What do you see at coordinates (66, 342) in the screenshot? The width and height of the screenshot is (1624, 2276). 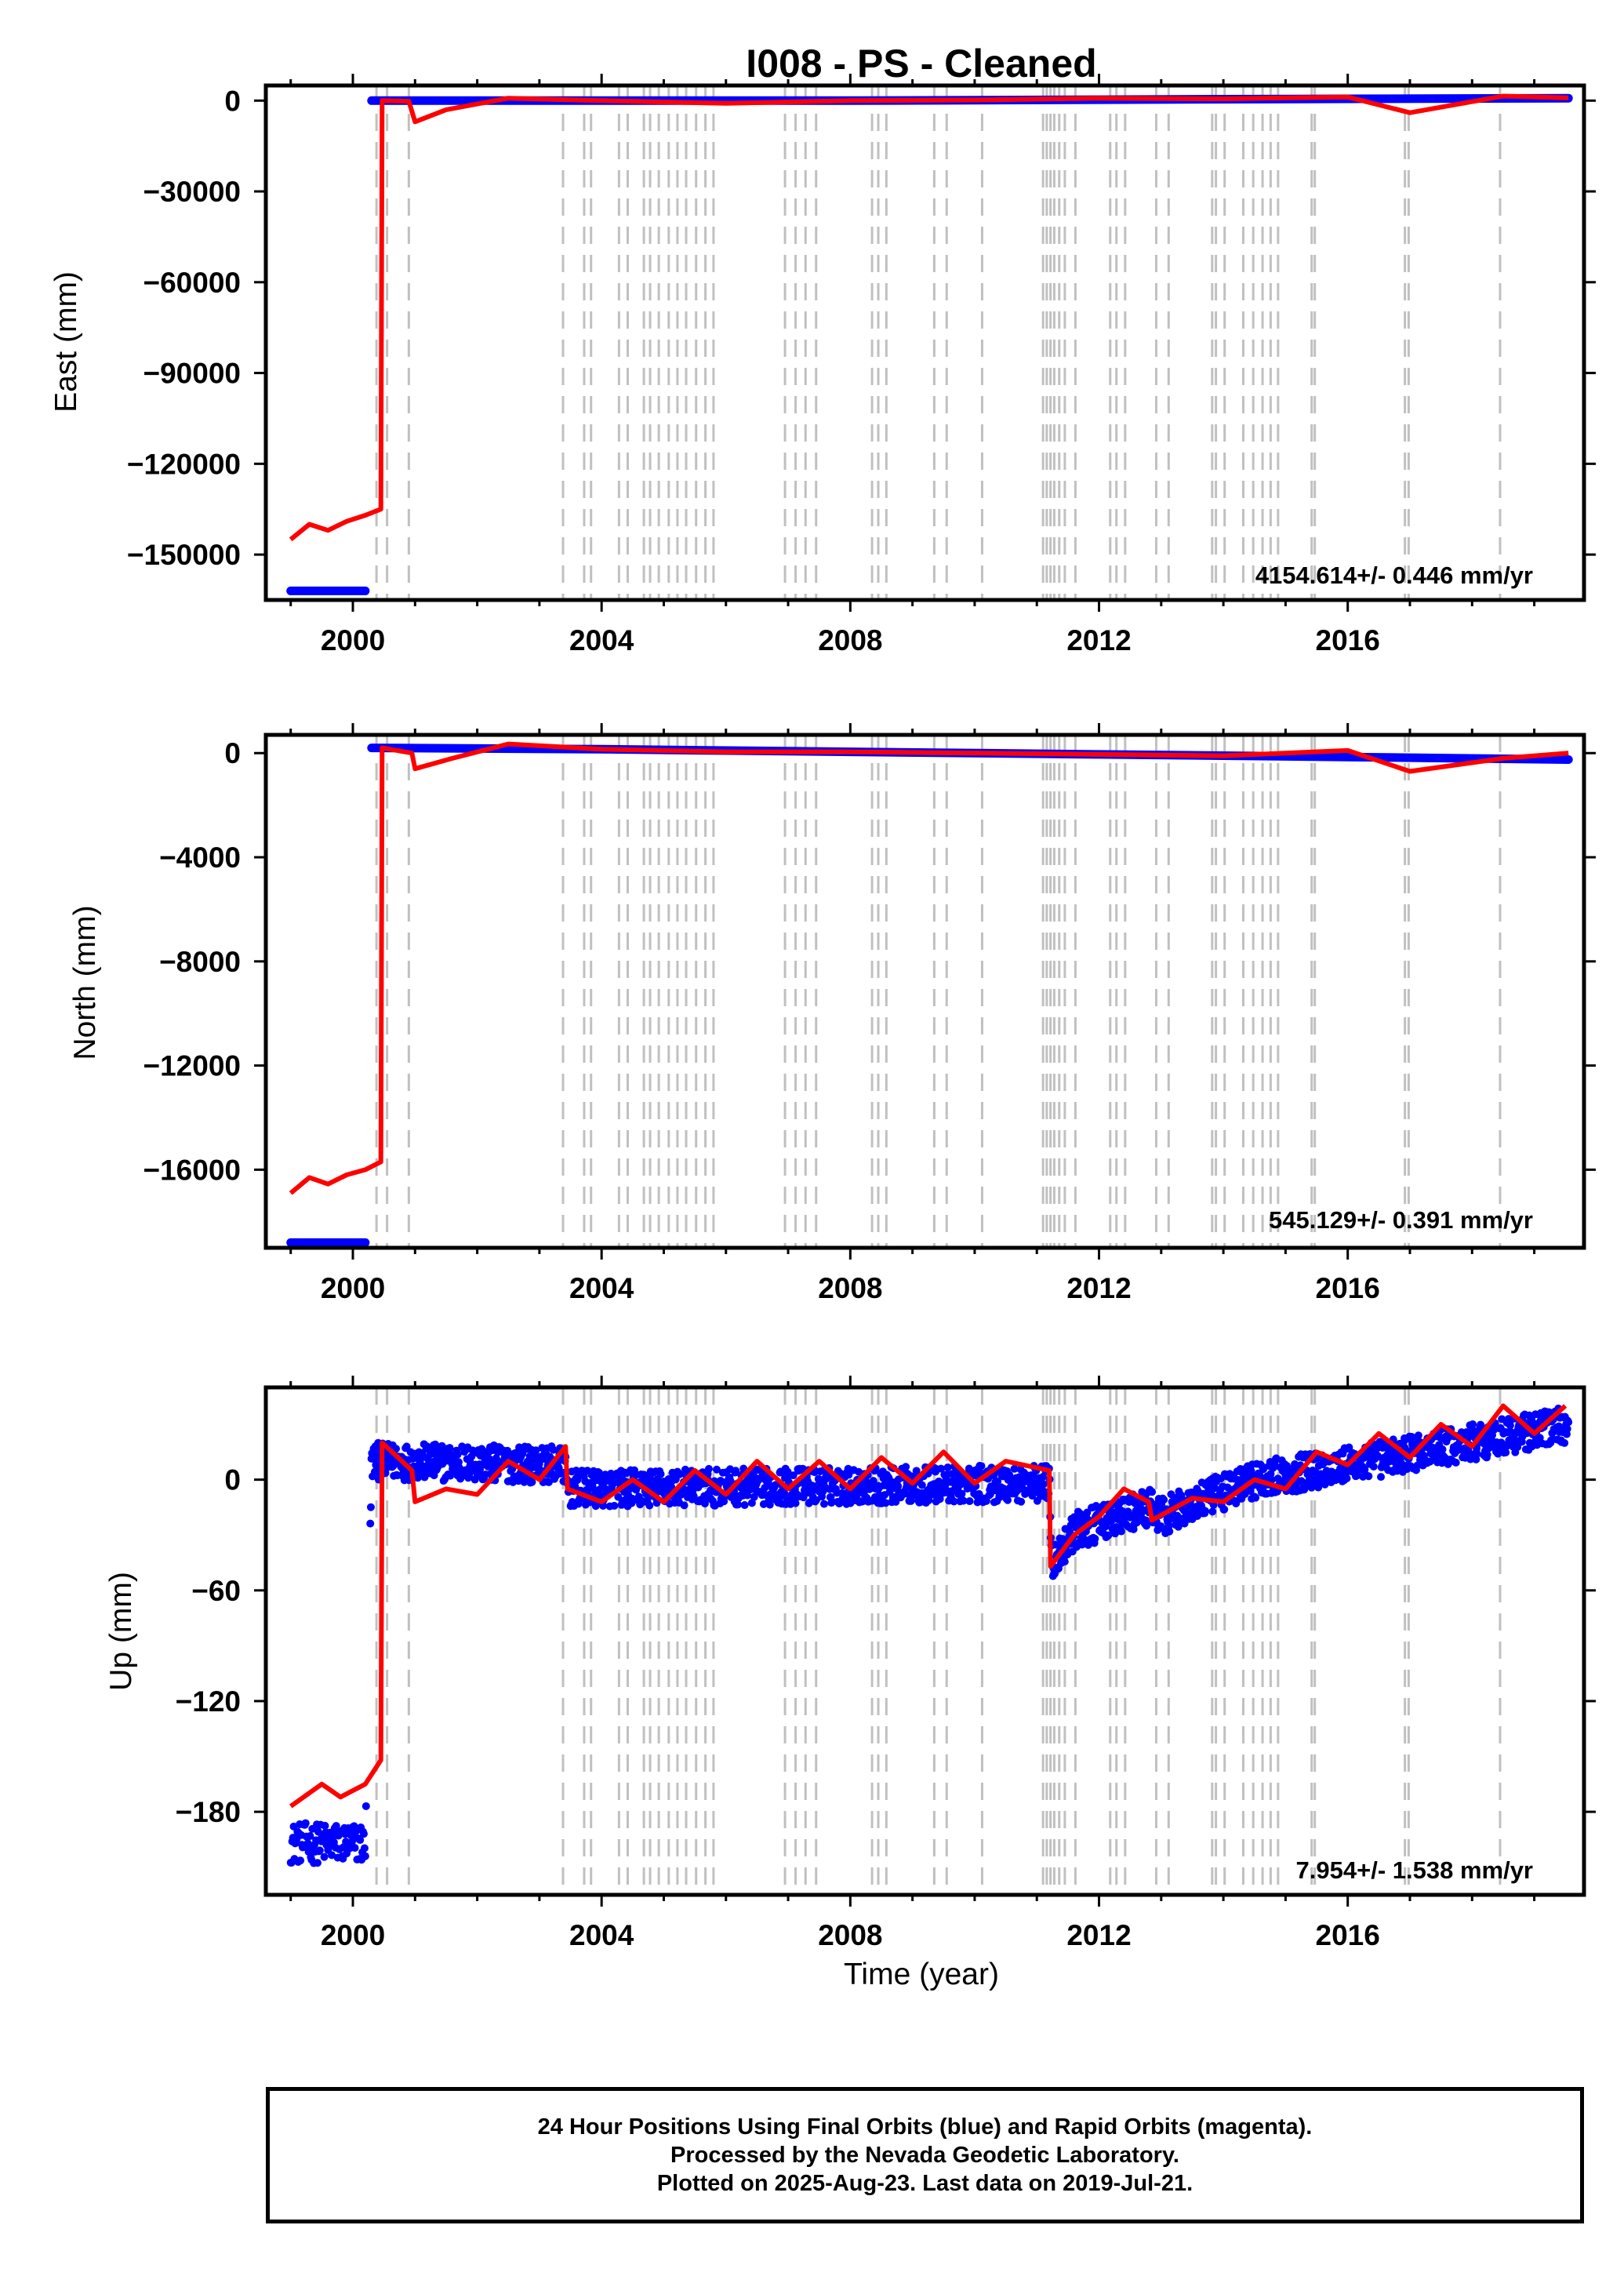 I see `ylabel-east: East (mm)` at bounding box center [66, 342].